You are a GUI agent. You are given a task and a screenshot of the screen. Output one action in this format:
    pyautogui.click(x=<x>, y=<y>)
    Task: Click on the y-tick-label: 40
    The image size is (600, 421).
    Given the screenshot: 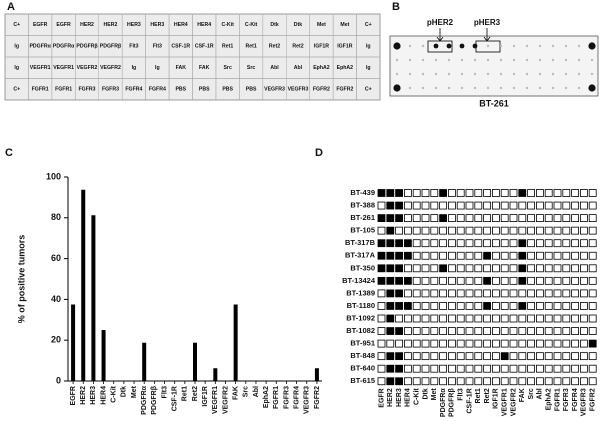 What is the action you would take?
    pyautogui.click(x=56, y=299)
    